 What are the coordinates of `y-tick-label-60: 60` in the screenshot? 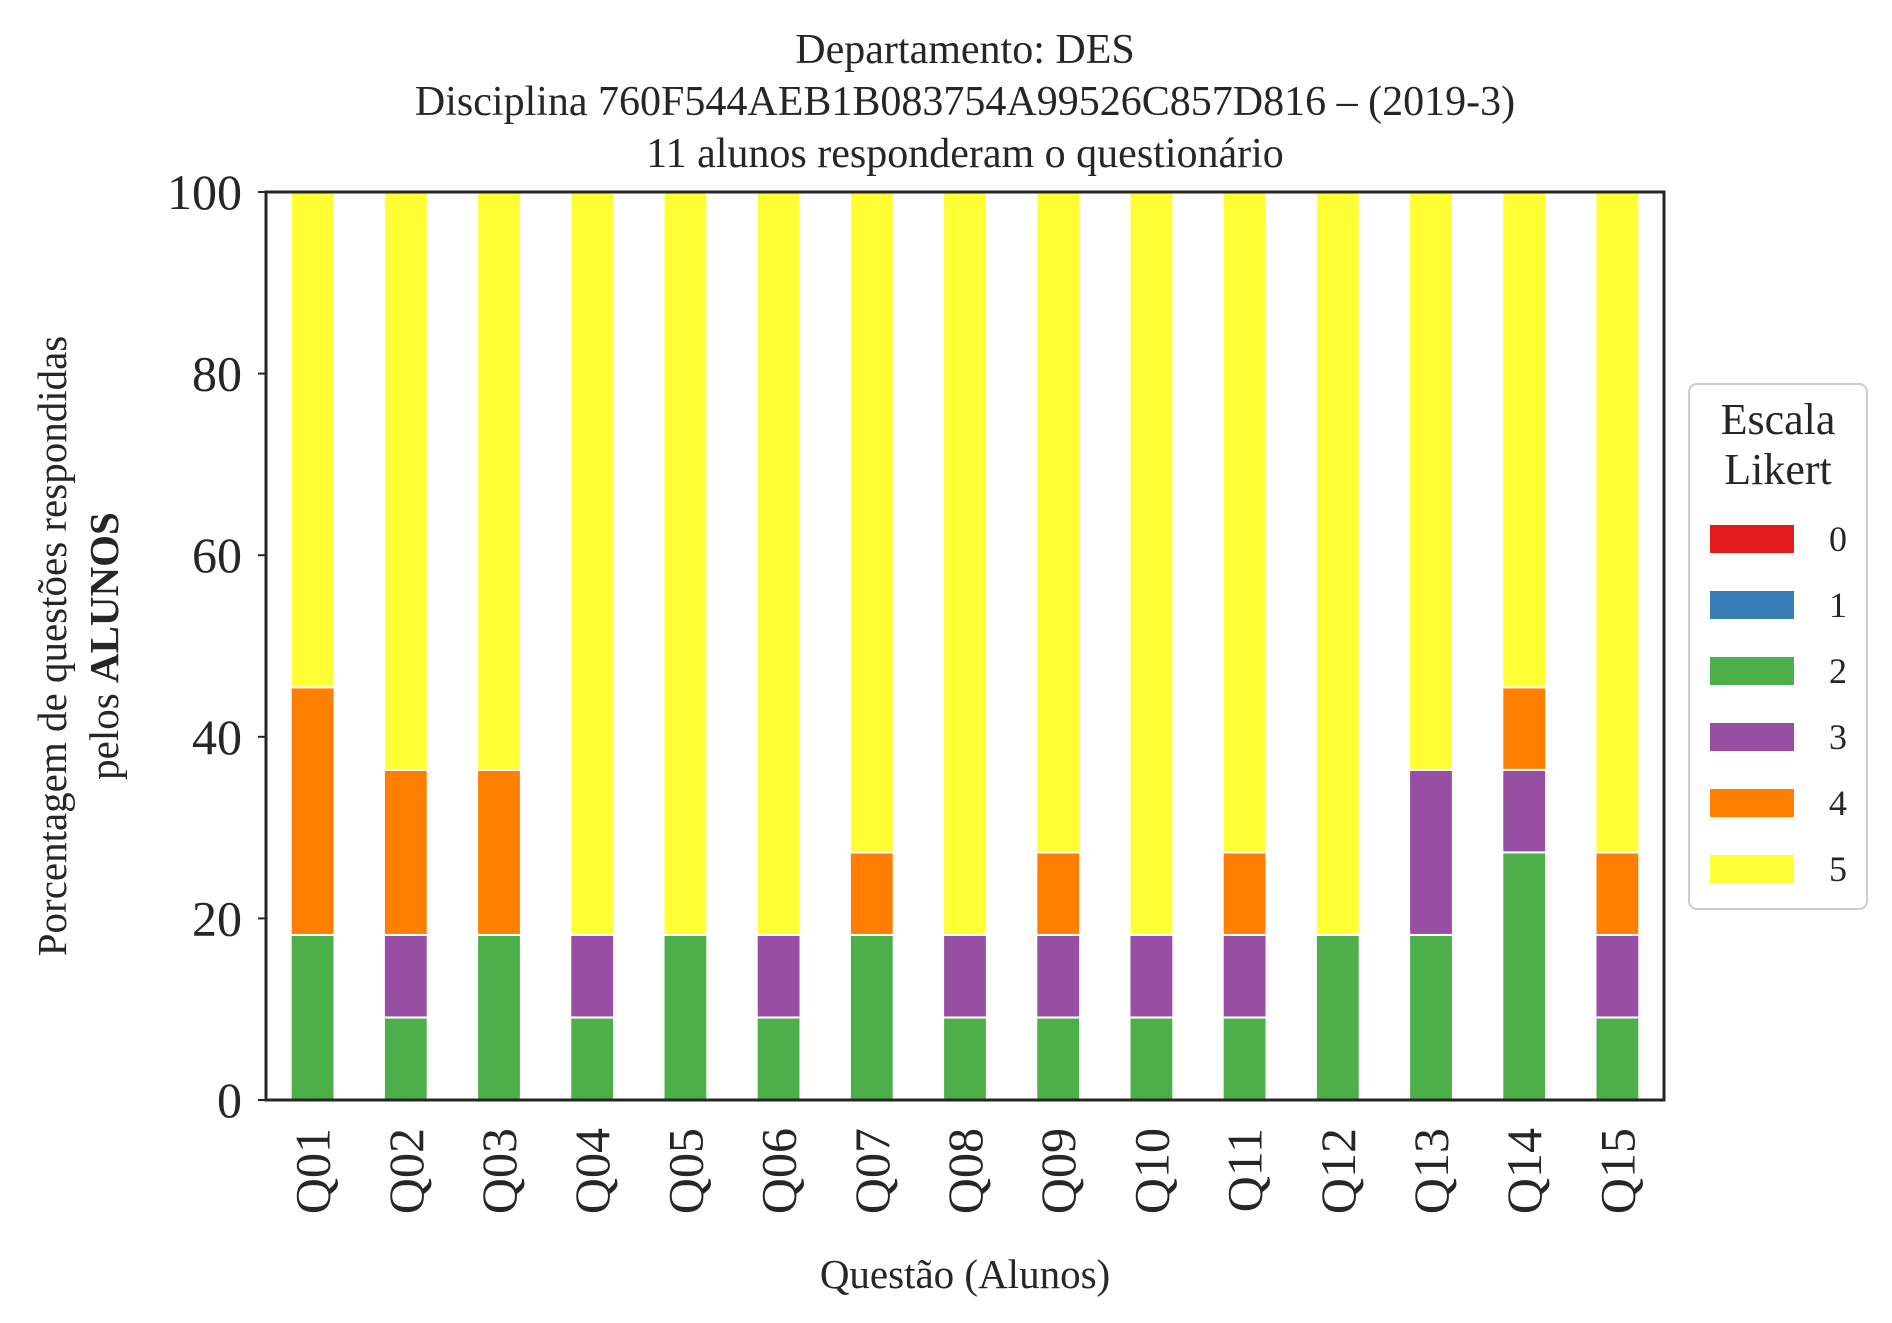 It's located at (217, 555).